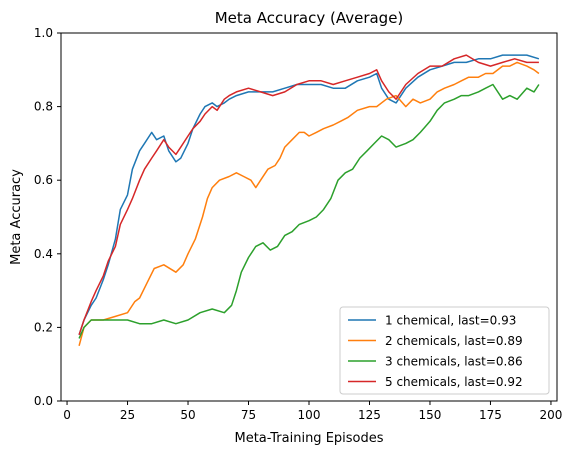  What do you see at coordinates (454, 362) in the screenshot?
I see `legend-label-3: 3 chemicals, last=0.86` at bounding box center [454, 362].